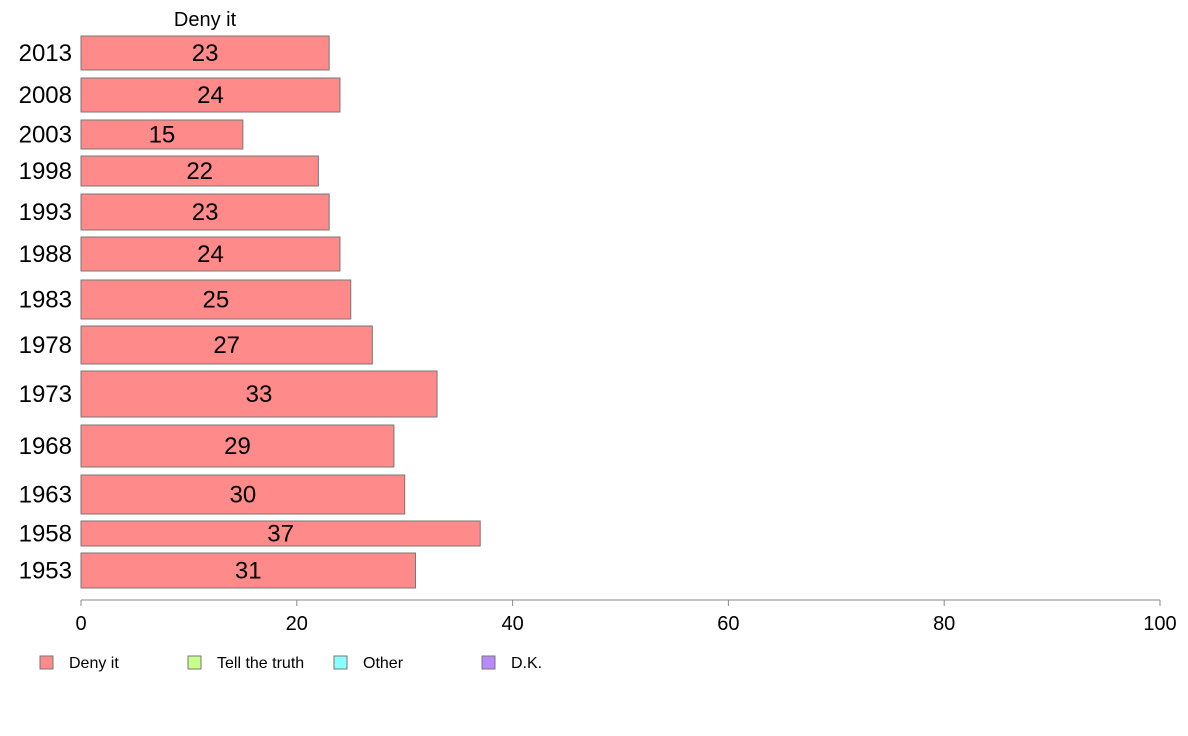 This screenshot has height=736, width=1188. I want to click on x-tick-label: 40, so click(512, 624).